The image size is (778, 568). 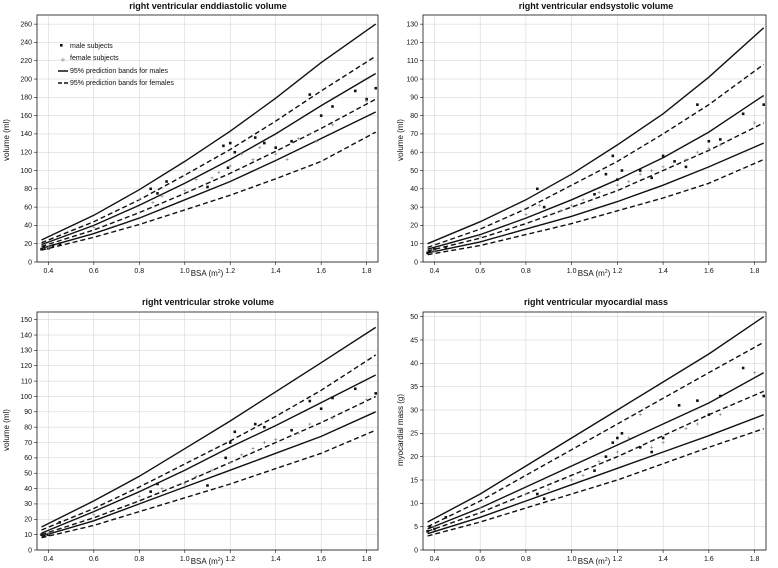 I want to click on x-tick-label: 0.6, so click(x=480, y=559).